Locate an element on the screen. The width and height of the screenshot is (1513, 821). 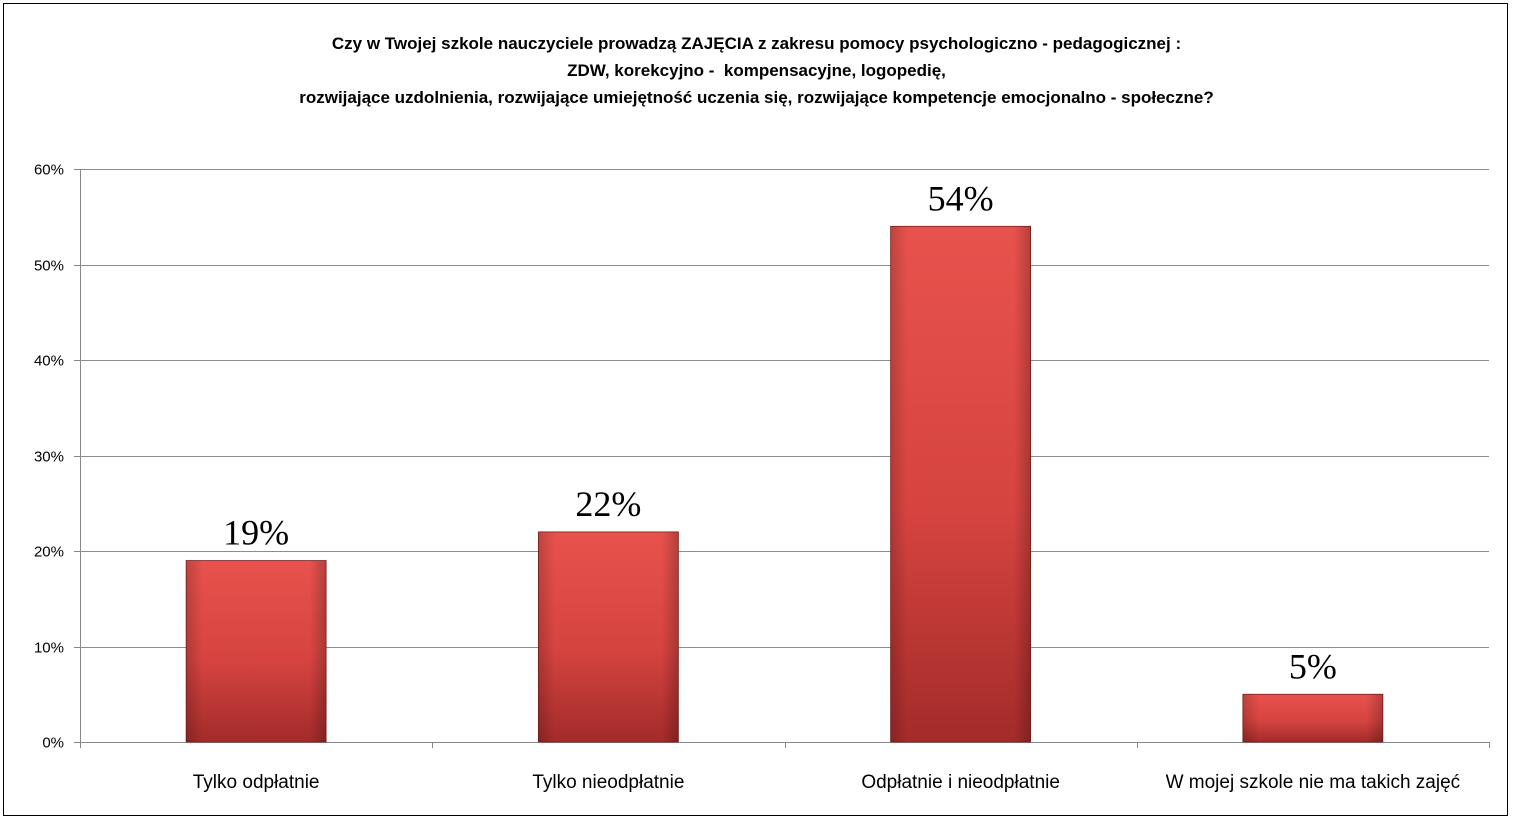
data-label: 54% is located at coordinates (961, 198).